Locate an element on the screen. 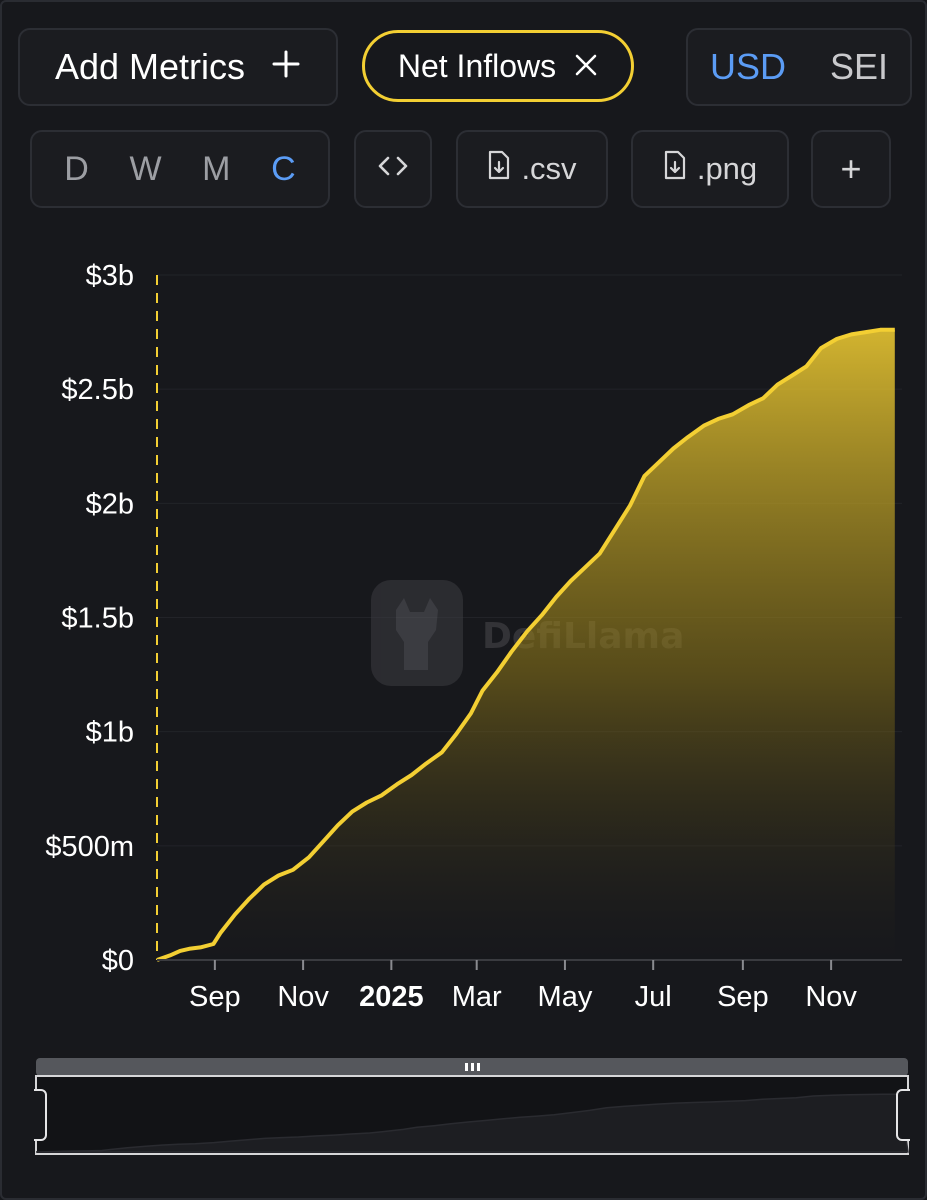  range-slider-left-handle is located at coordinates (40, 1115).